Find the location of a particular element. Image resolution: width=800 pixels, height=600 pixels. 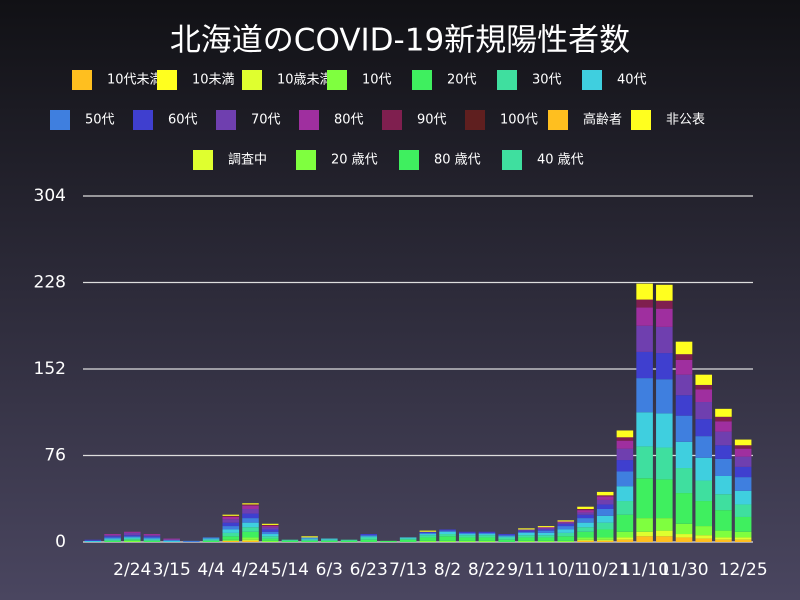

chart-title: 北海道のCOVID-19新規陽性者数 is located at coordinates (400, 41).